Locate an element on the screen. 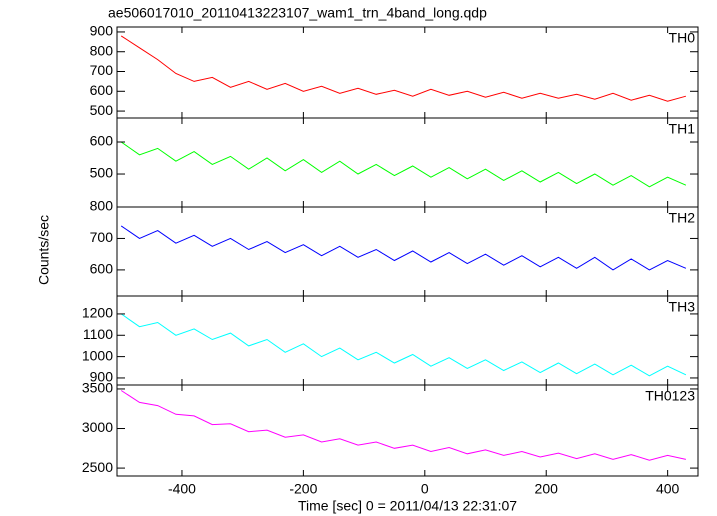 This screenshot has width=717, height=516. y-axis-label: Counts/sec is located at coordinates (44, 250).